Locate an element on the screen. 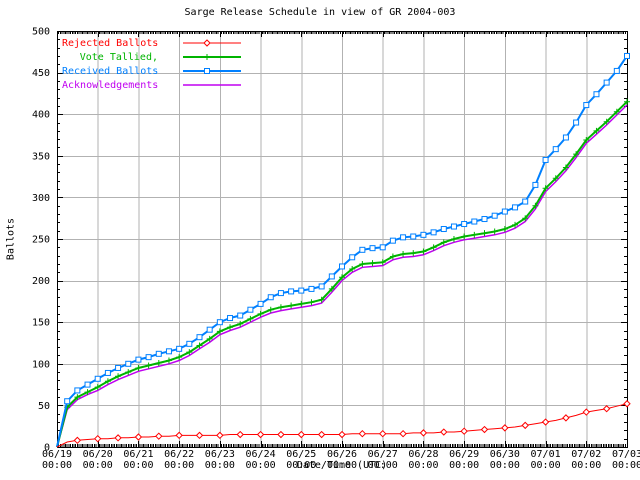 The height and width of the screenshot is (480, 640). legend-label: Vote Tallied, is located at coordinates (118, 57).